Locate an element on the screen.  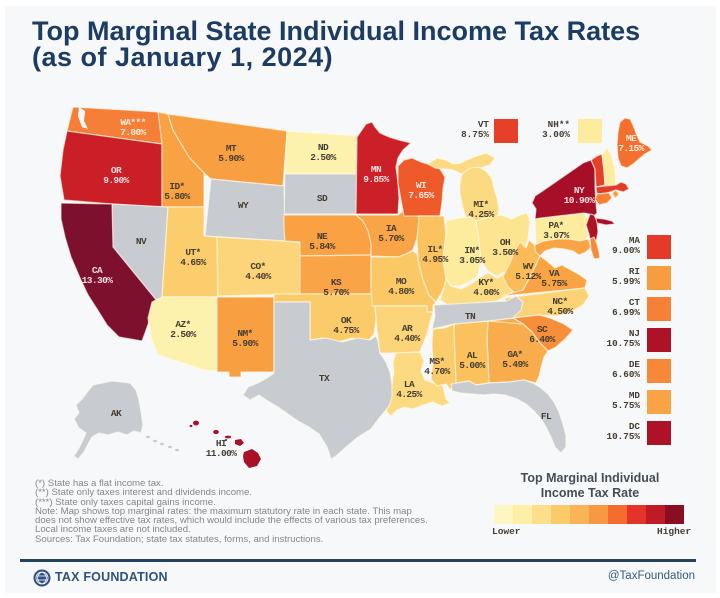
svg-text: 5.12% is located at coordinates (528, 276).